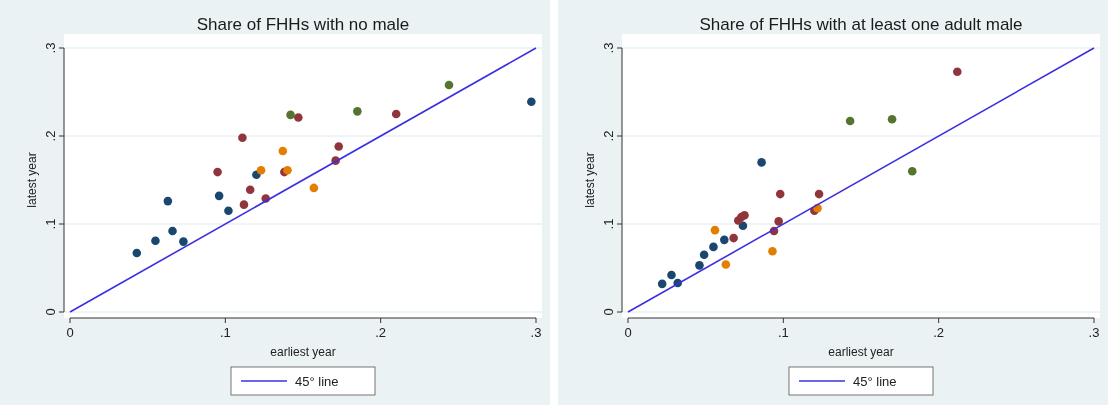 This screenshot has width=1108, height=405. I want to click on chart-title: Share of FHHs with at least one adult male, so click(861, 24).